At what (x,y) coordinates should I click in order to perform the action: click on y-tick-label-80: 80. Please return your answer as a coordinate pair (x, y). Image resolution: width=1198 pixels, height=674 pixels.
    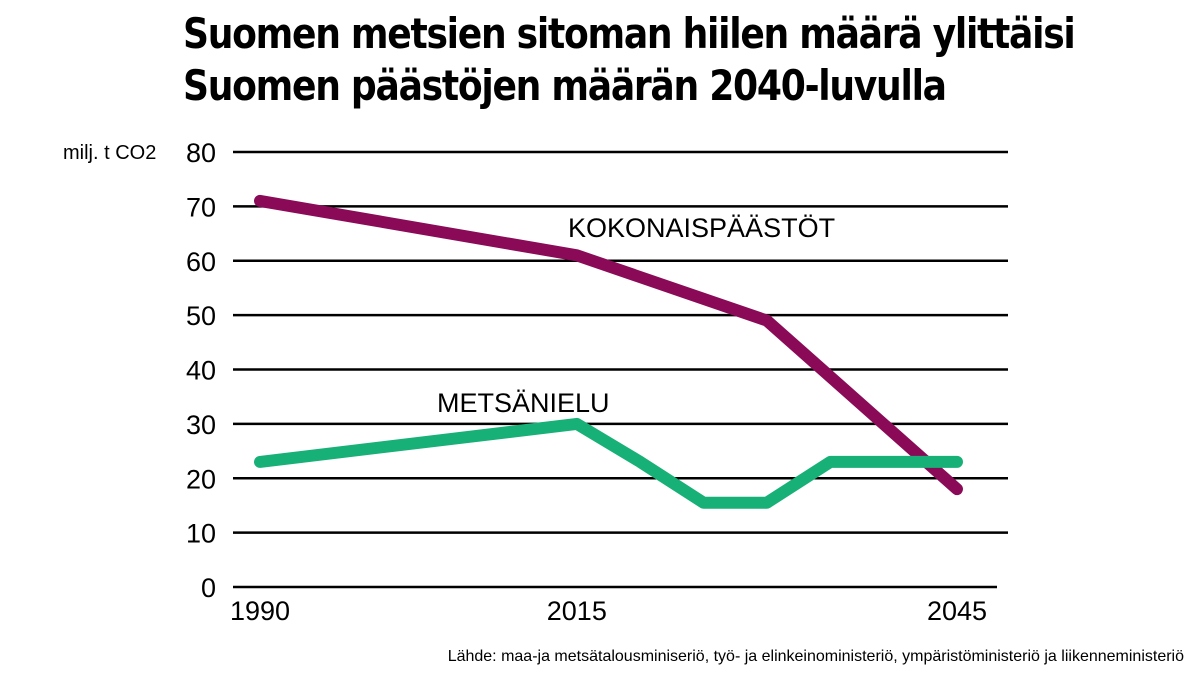
    Looking at the image, I should click on (201, 153).